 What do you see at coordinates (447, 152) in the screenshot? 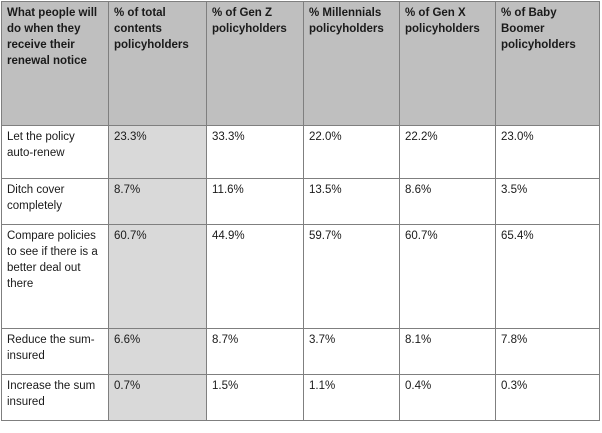
I see `cell-gen-x: 22.2%` at bounding box center [447, 152].